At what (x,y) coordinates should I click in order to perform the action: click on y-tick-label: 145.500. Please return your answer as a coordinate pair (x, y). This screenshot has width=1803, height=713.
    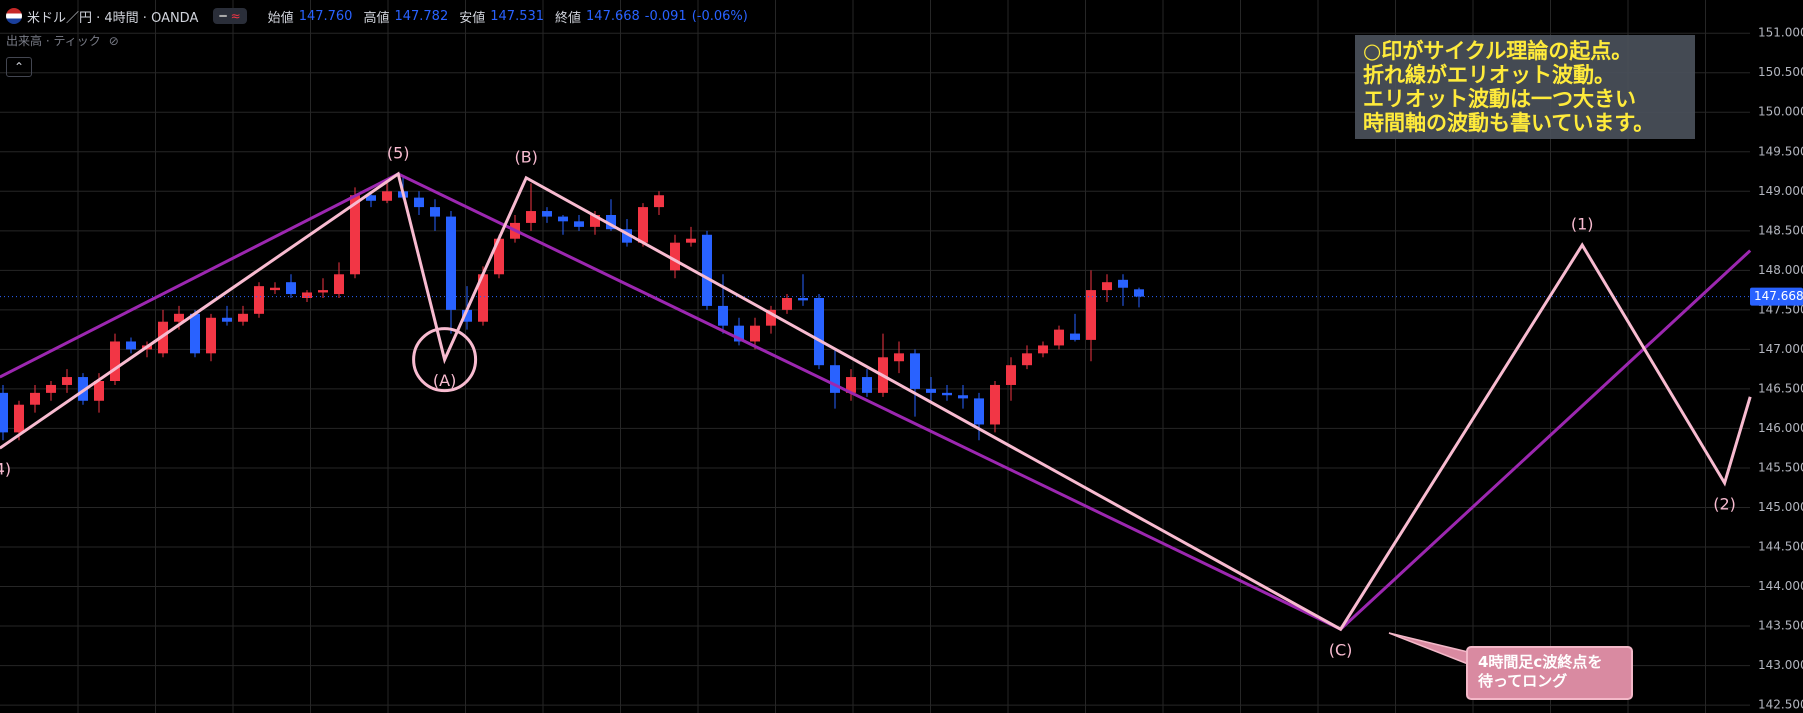
    Looking at the image, I should click on (1780, 467).